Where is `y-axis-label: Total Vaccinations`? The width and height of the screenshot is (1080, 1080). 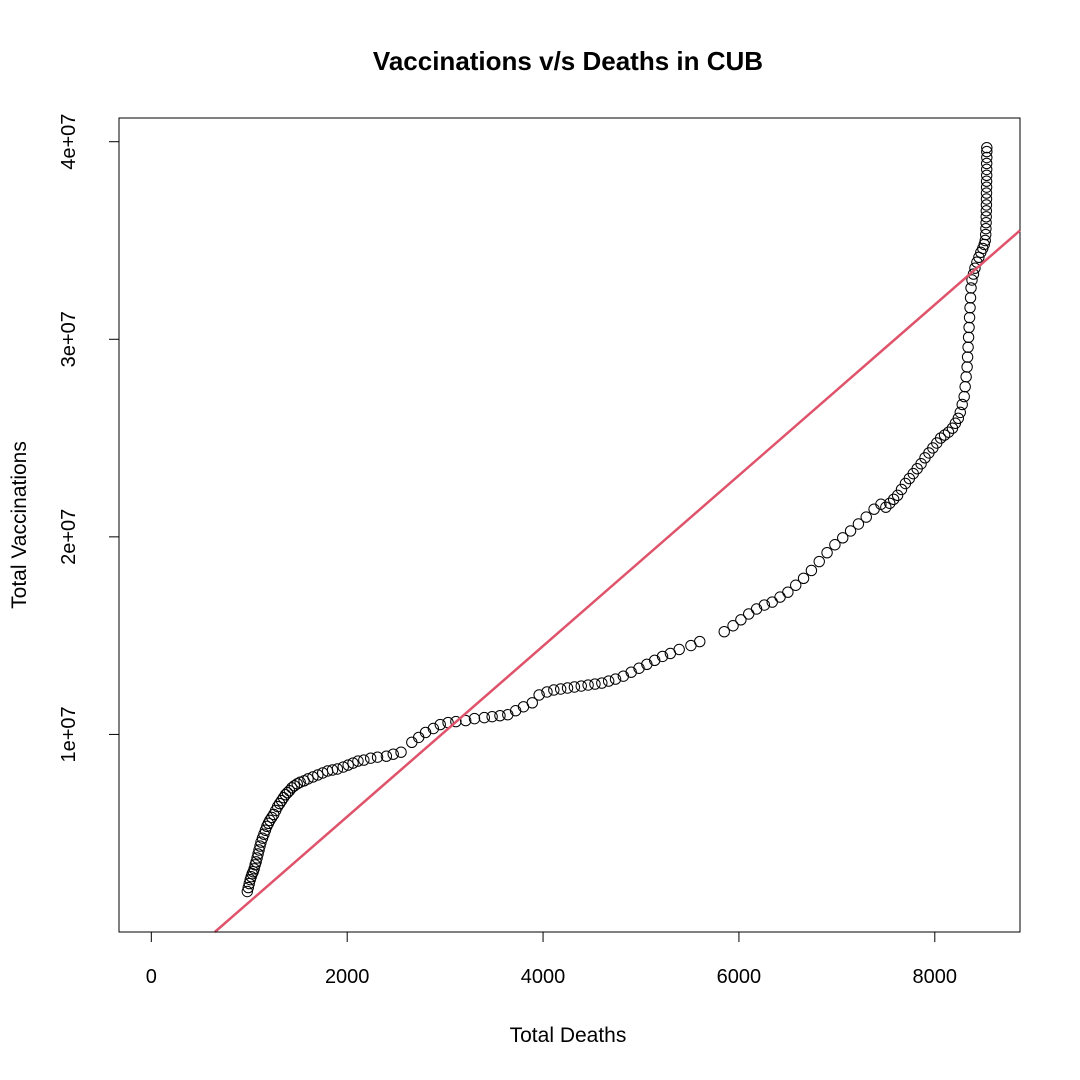 y-axis-label: Total Vaccinations is located at coordinates (19, 525).